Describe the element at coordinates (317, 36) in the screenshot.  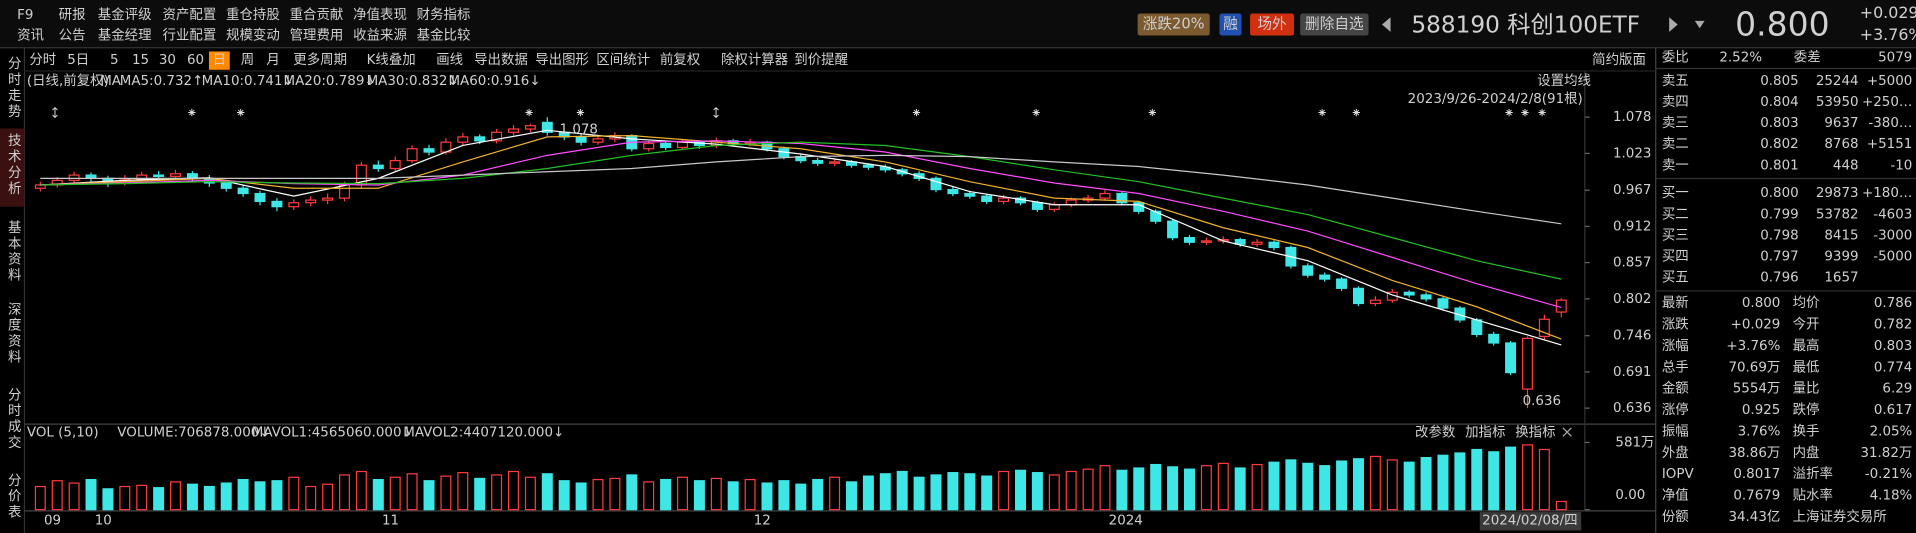
I see `menu-item: 管理费用` at that location.